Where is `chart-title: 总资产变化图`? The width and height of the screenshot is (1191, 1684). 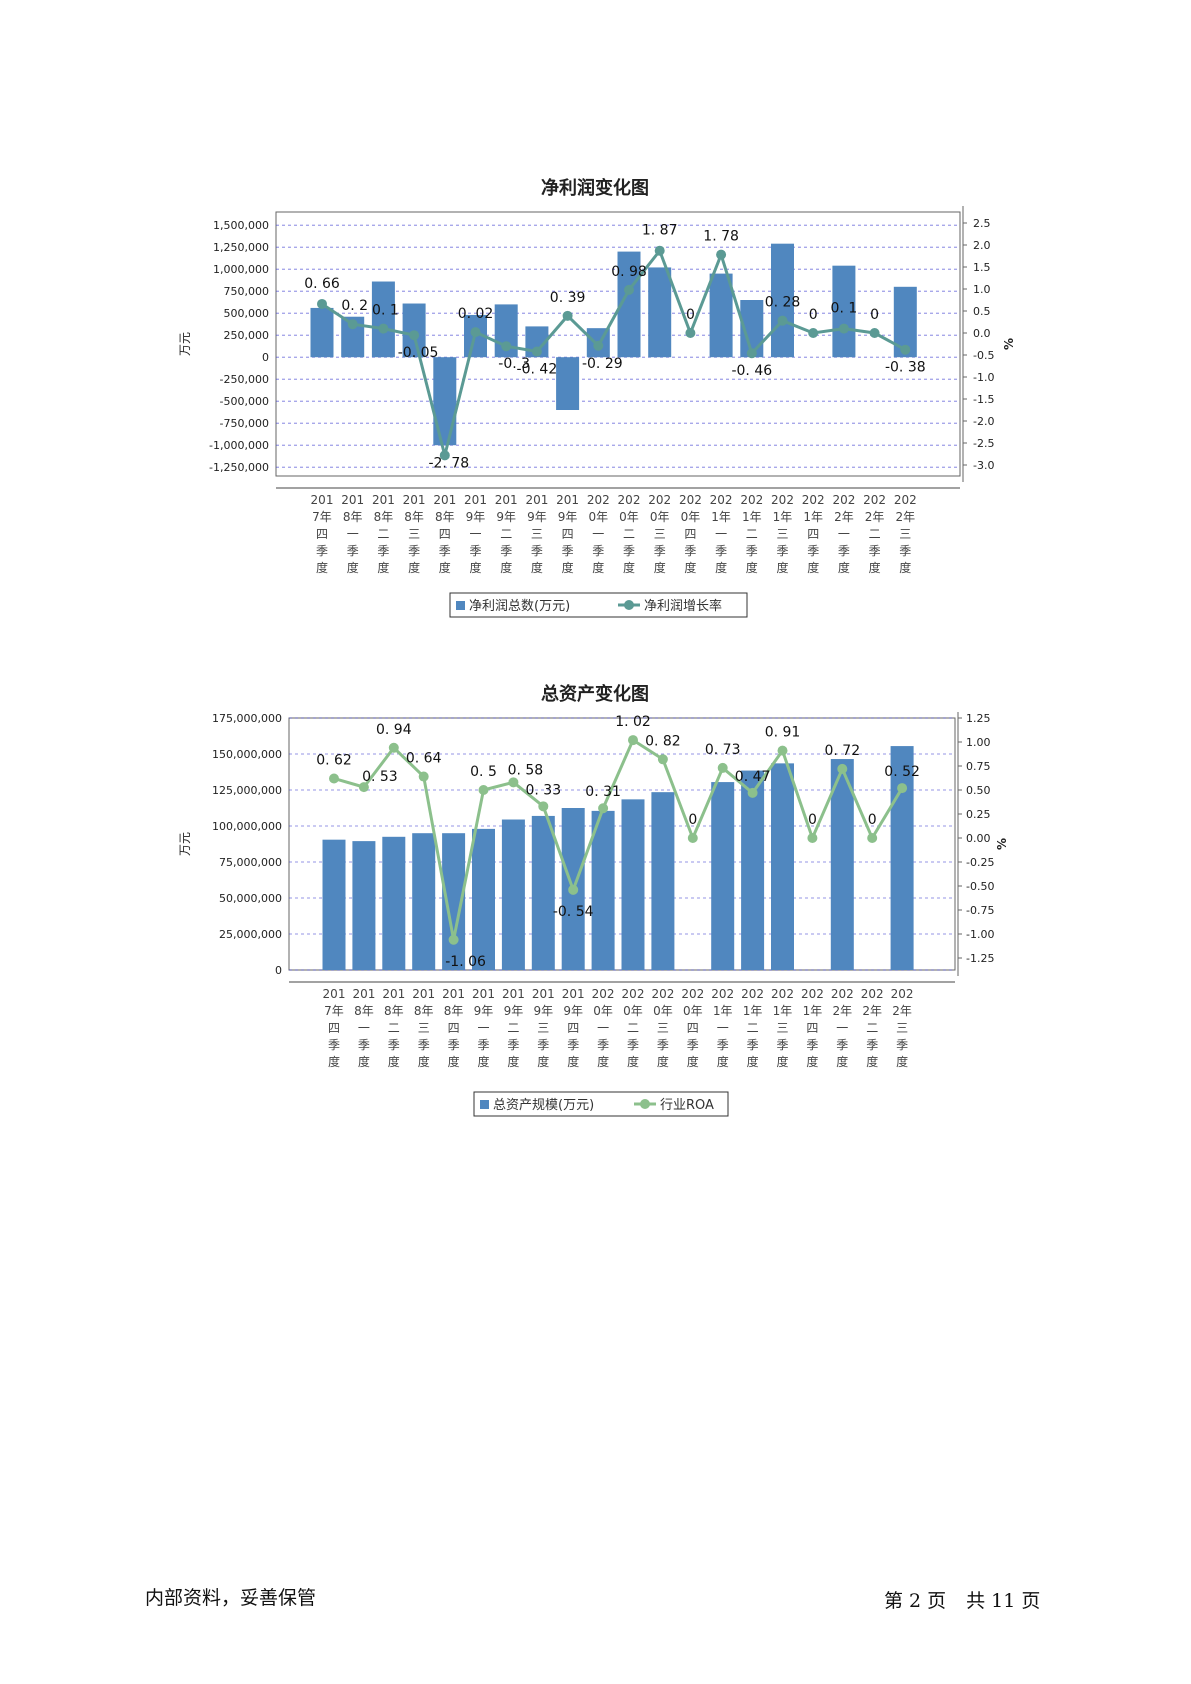 chart-title: 总资产变化图 is located at coordinates (595, 694).